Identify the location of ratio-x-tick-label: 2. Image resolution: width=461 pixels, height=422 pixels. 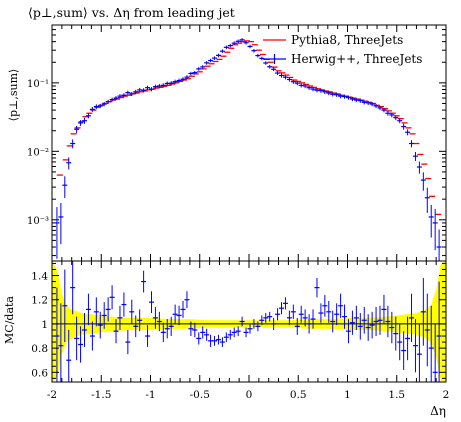
(446, 395).